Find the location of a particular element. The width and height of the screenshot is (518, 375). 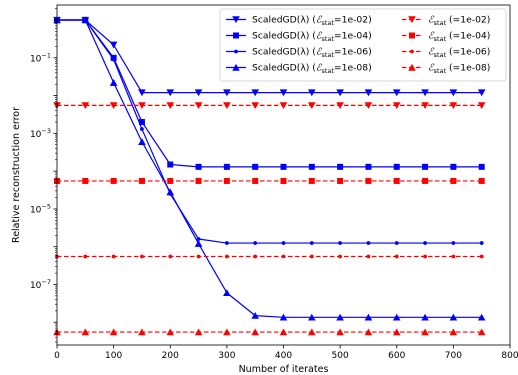

legend-item: ScaledGD(λ) (ℰstat=1e-08) is located at coordinates (299, 69).